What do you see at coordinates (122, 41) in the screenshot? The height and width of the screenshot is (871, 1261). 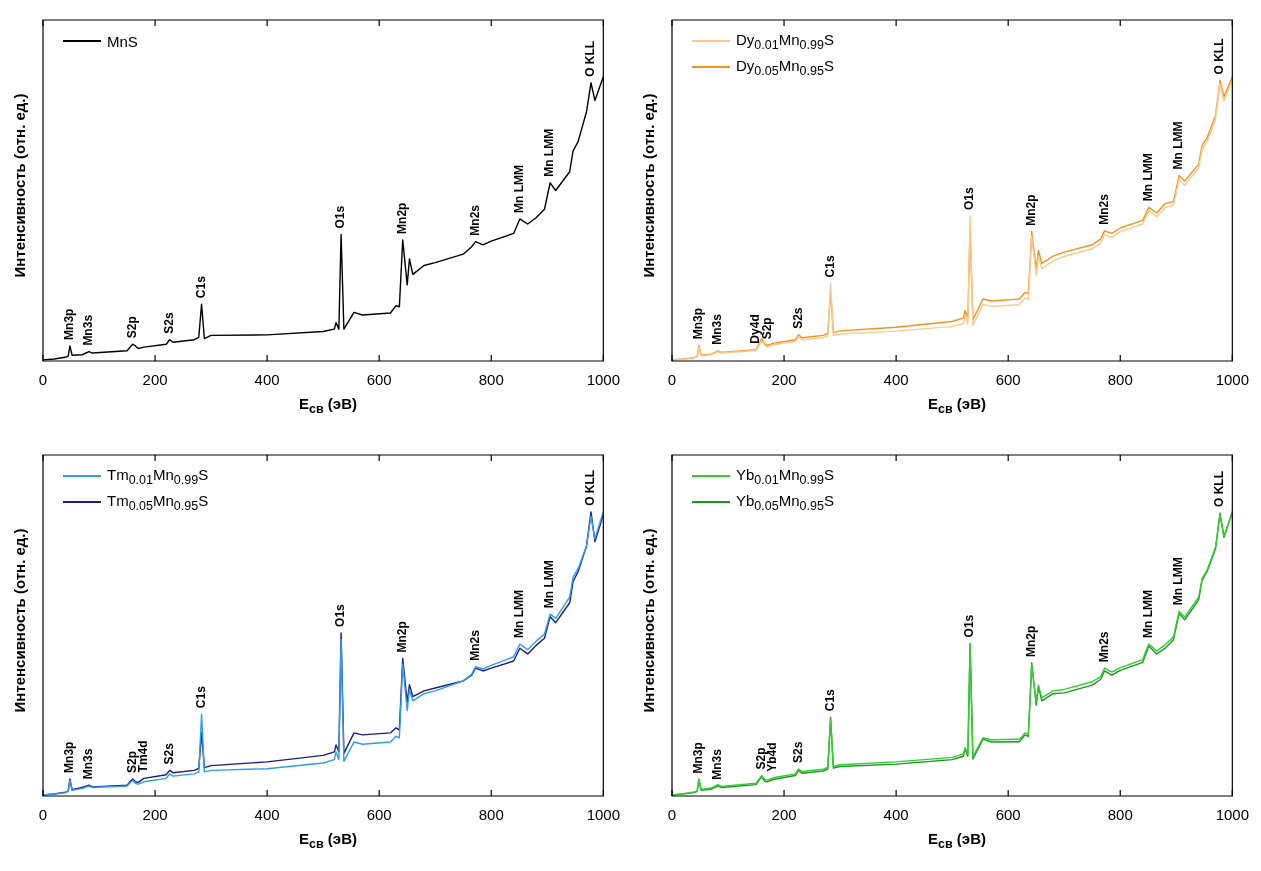 I see `legend-label: MnS` at bounding box center [122, 41].